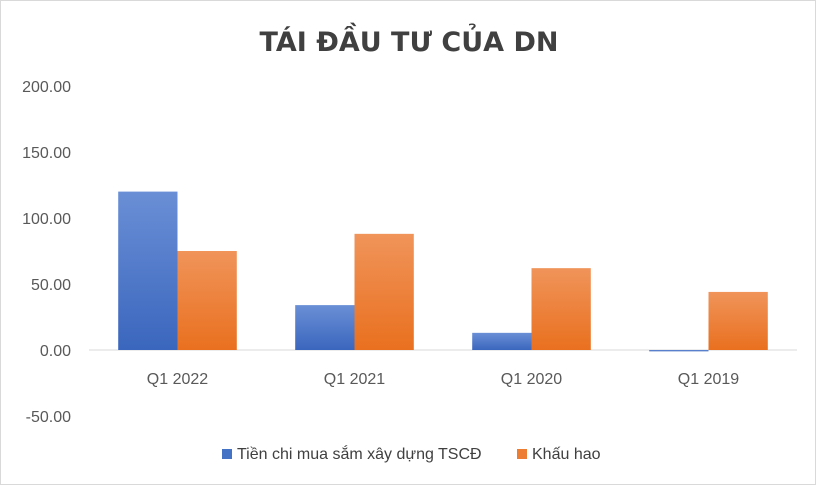 This screenshot has width=816, height=486. I want to click on y-tick-label: 200.00, so click(46, 87).